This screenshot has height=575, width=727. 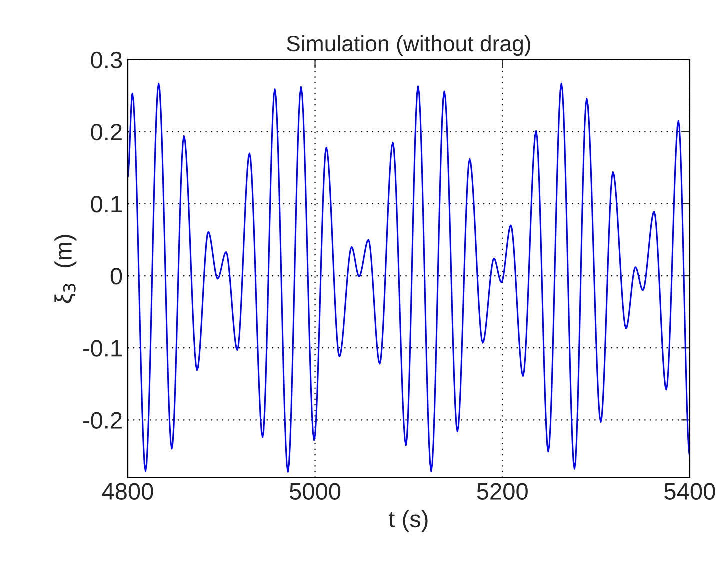 I want to click on y-tick-label: 0.2, so click(x=106, y=132).